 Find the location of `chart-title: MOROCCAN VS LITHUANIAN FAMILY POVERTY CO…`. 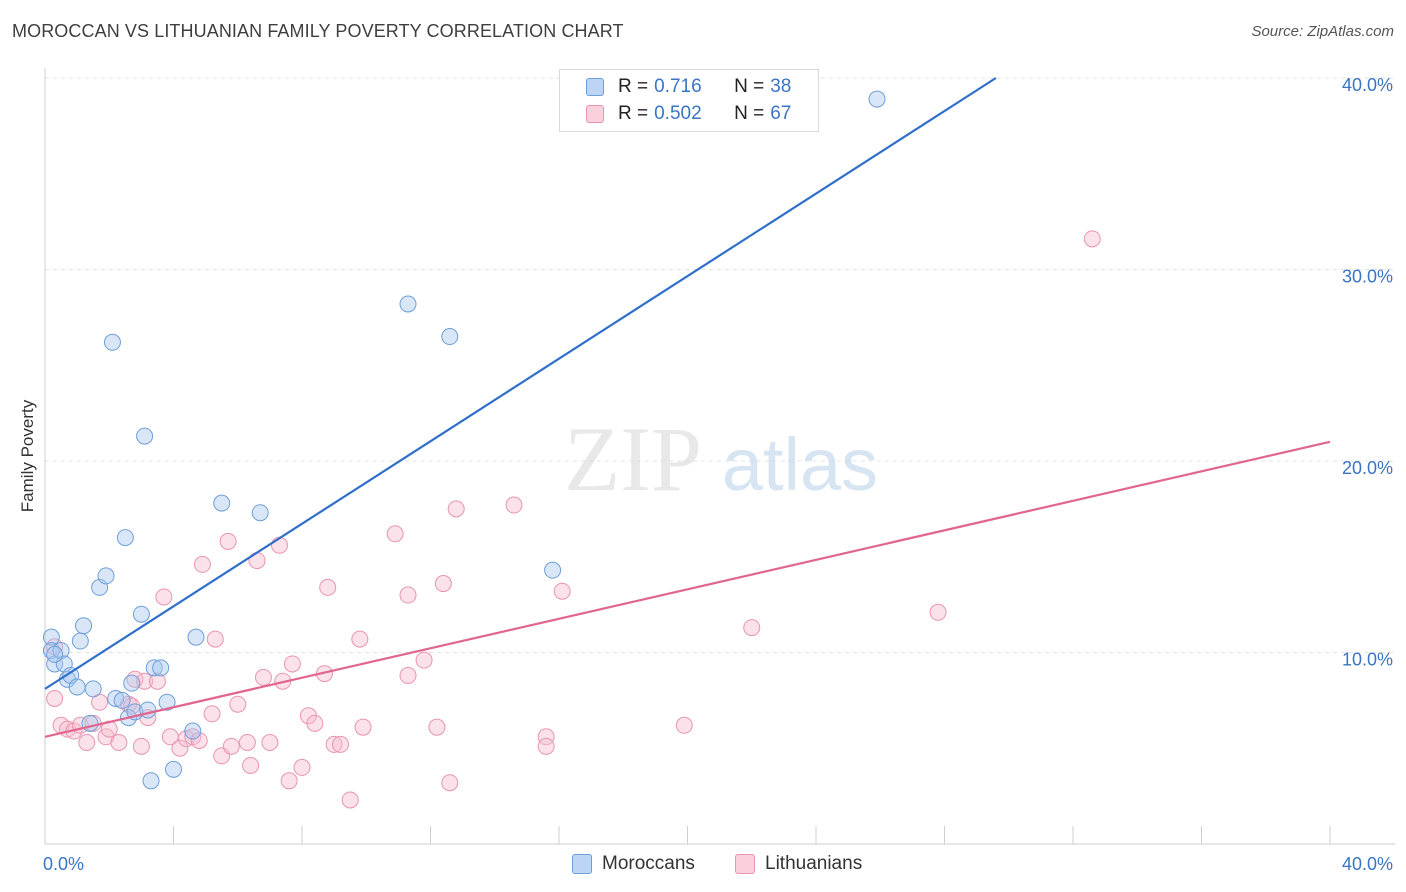

chart-title: MOROCCAN VS LITHUANIAN FAMILY POVERTY CO… is located at coordinates (318, 31).